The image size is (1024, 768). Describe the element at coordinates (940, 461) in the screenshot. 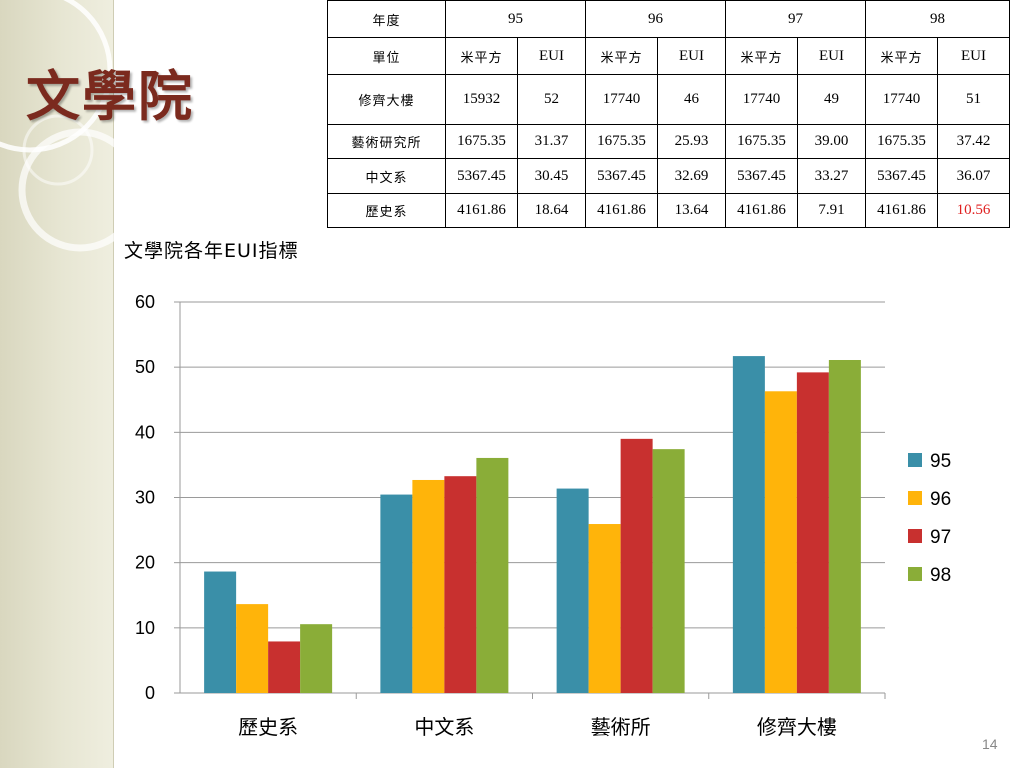

I see `legend-label: 95` at that location.